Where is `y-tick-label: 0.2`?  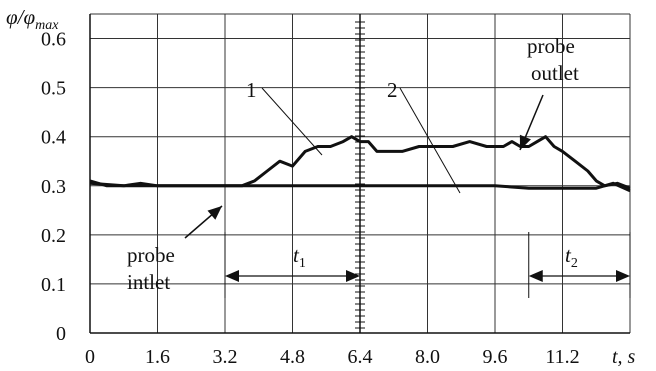 y-tick-label: 0.2 is located at coordinates (53, 236).